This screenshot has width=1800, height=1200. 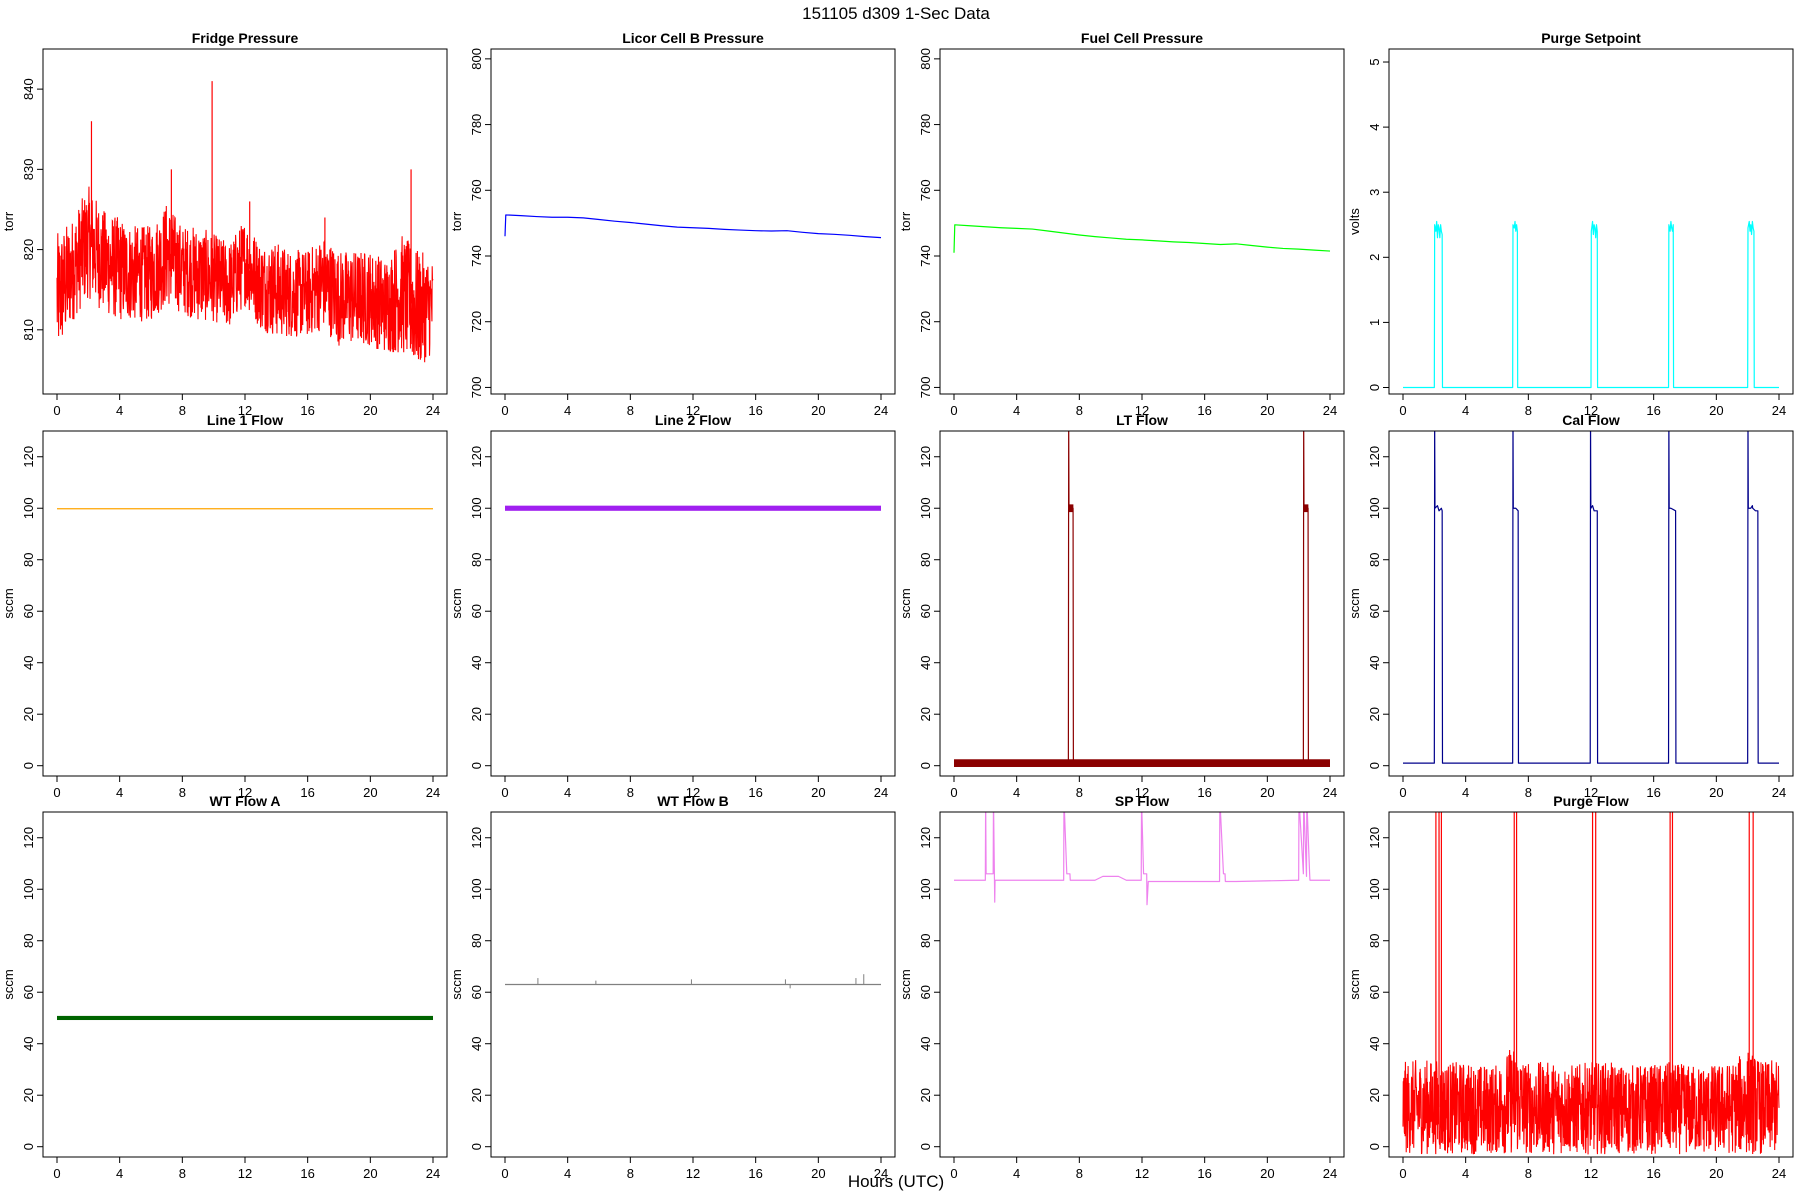 What do you see at coordinates (476, 388) in the screenshot?
I see `y-tick-label: 700` at bounding box center [476, 388].